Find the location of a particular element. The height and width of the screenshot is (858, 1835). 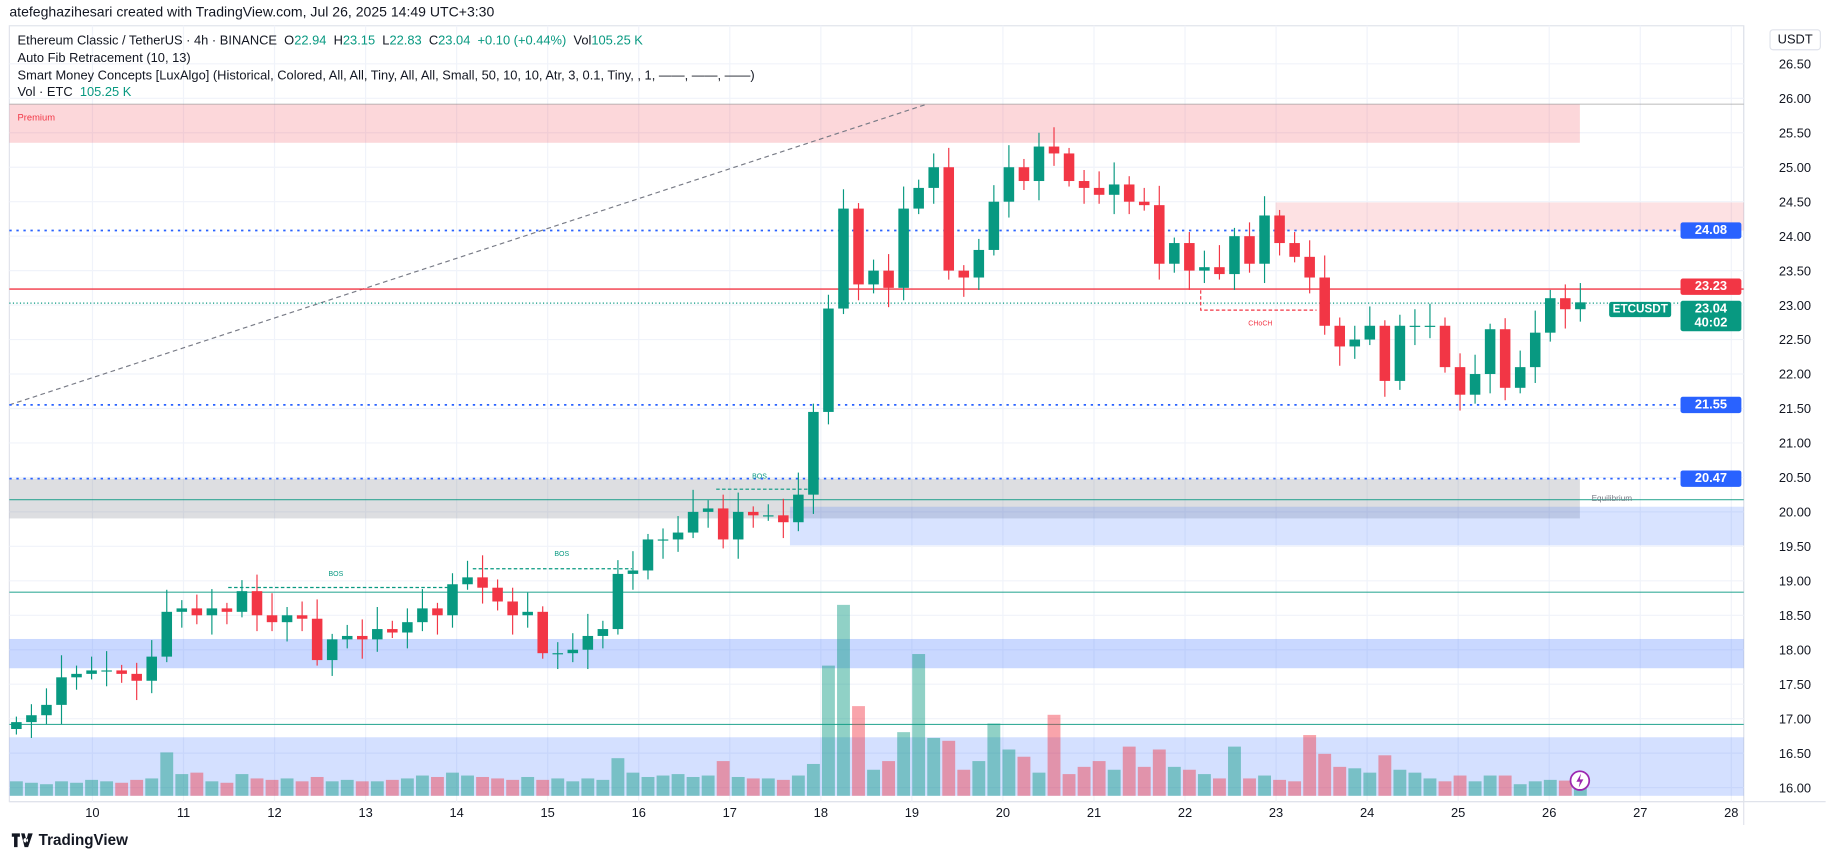

fib-indicator-label: Auto Fib Retracement (10, 13) is located at coordinates (104, 58).